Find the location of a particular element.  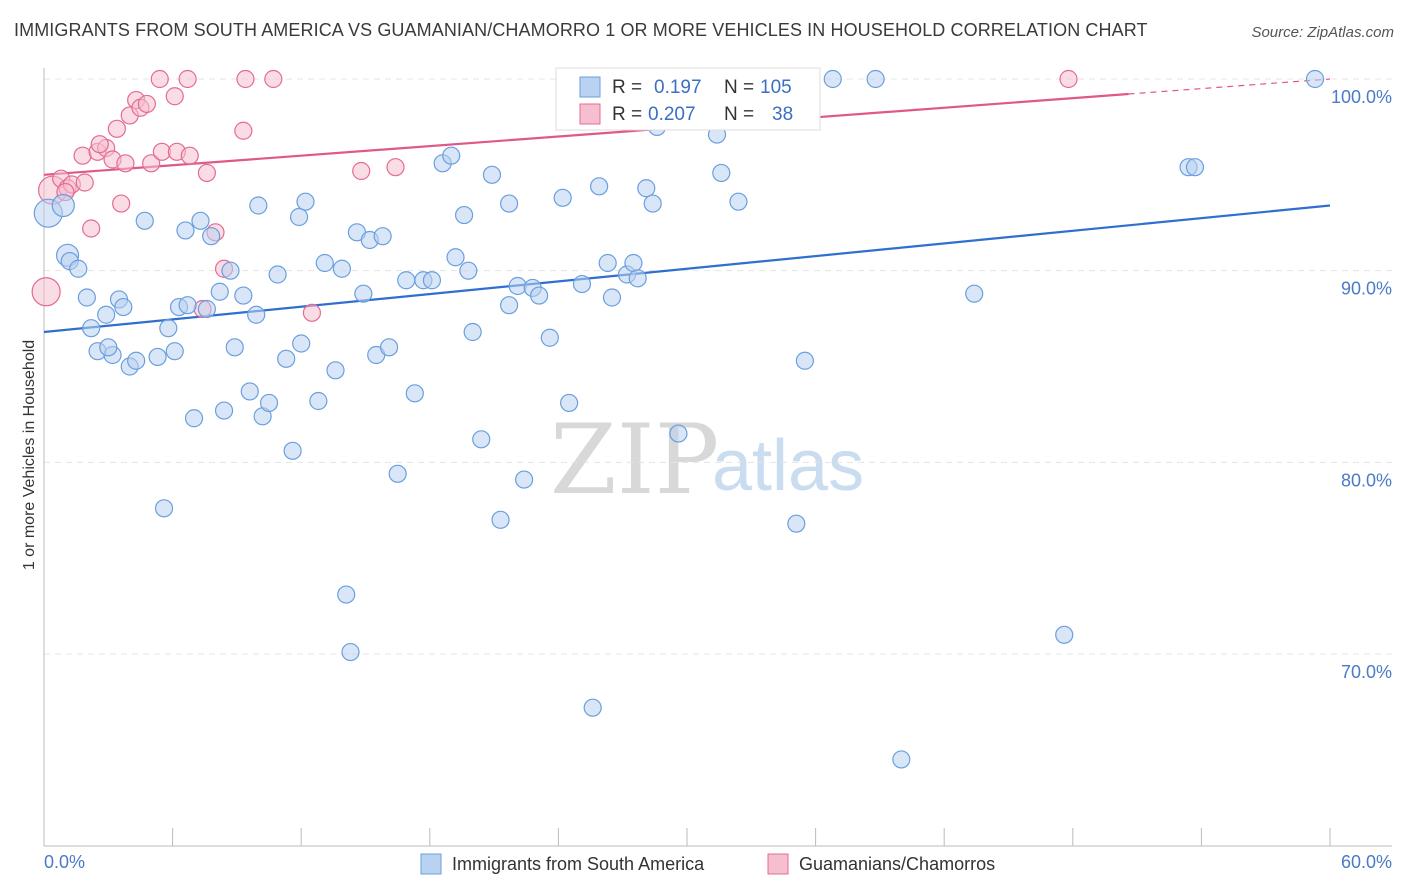

trend-line-pink-extension is located at coordinates (1229, 86).